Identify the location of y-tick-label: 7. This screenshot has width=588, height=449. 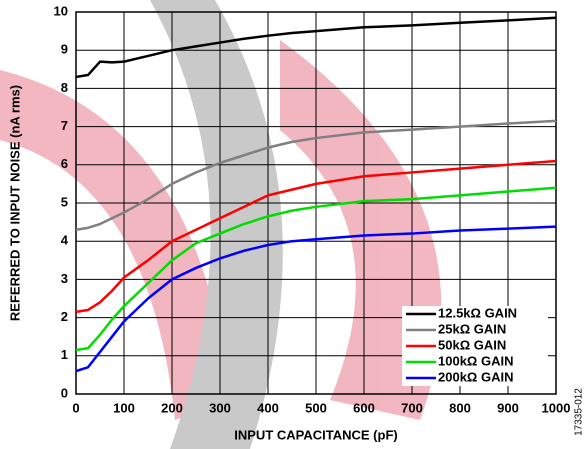
(64, 125).